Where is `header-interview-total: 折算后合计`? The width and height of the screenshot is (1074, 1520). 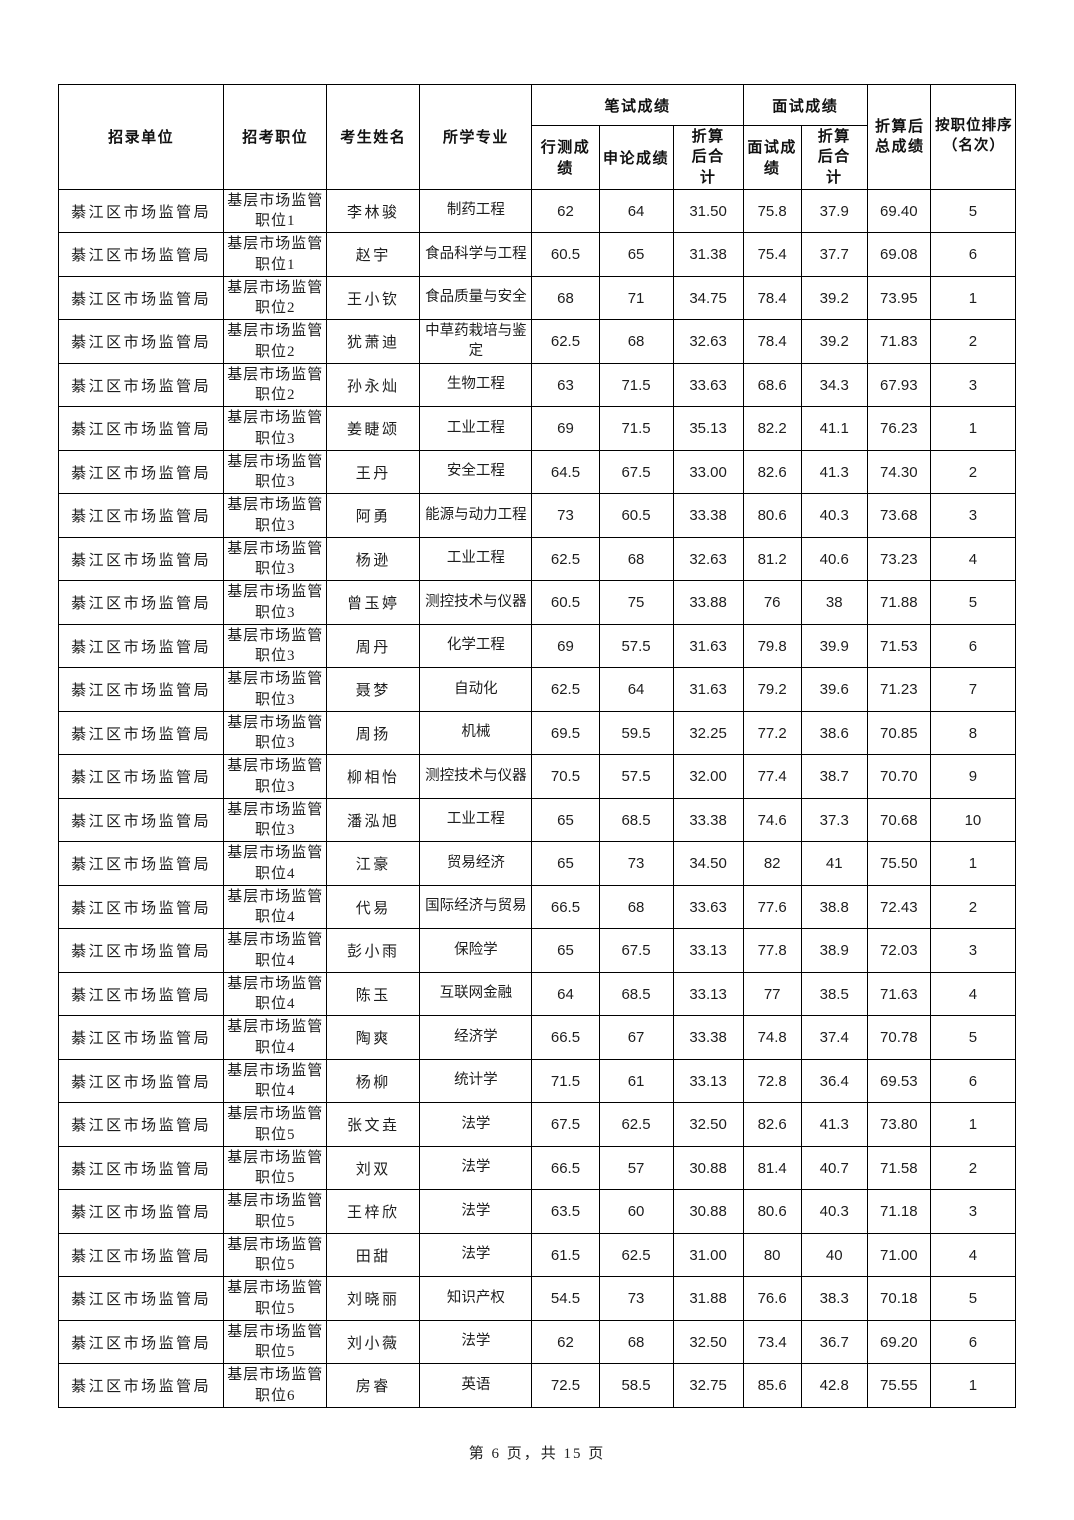
header-interview-total: 折算后合计 is located at coordinates (834, 157).